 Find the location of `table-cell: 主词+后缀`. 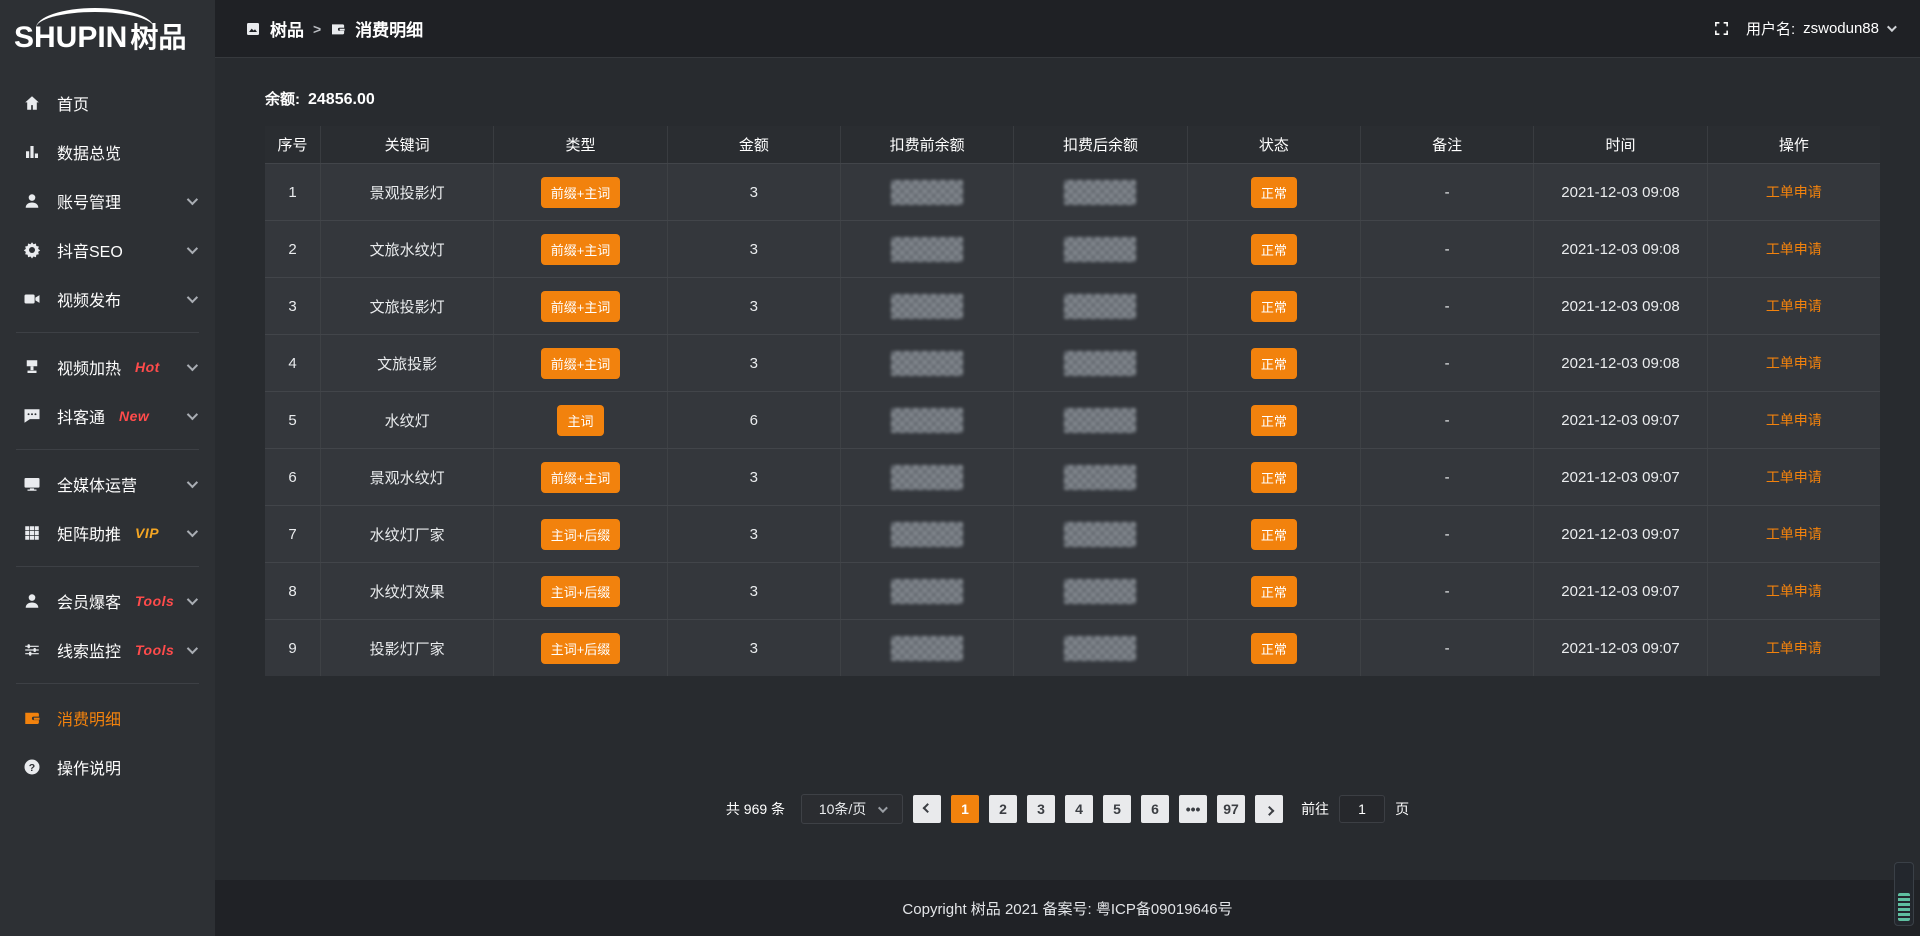

table-cell: 主词+后缀 is located at coordinates (579, 591).